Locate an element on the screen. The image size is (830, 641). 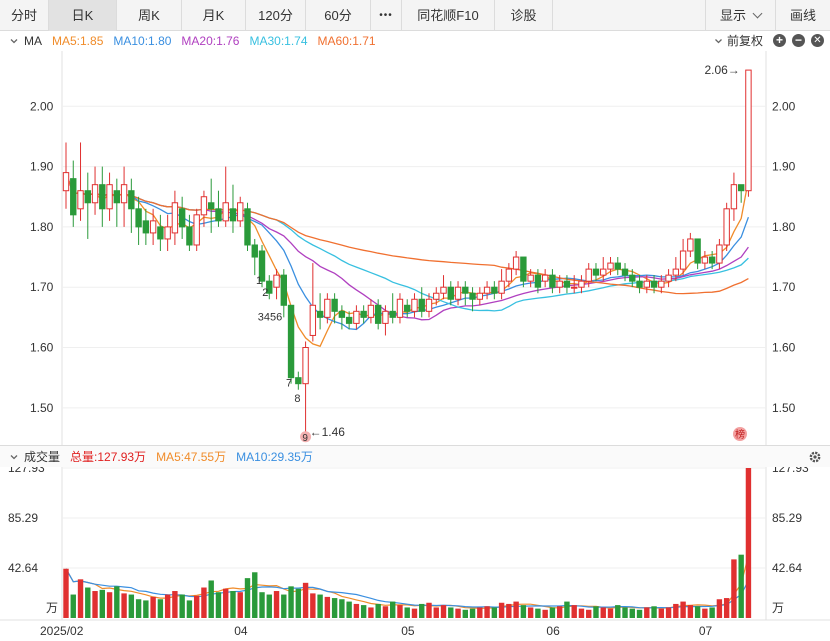
ma10-label: MA10:1.80 is located at coordinates (142, 41).